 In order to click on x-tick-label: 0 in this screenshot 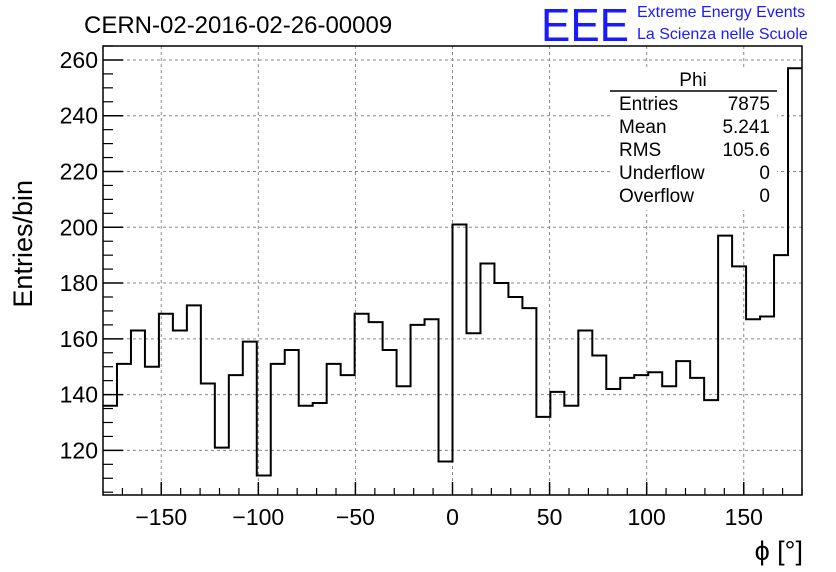, I will do `click(452, 517)`.